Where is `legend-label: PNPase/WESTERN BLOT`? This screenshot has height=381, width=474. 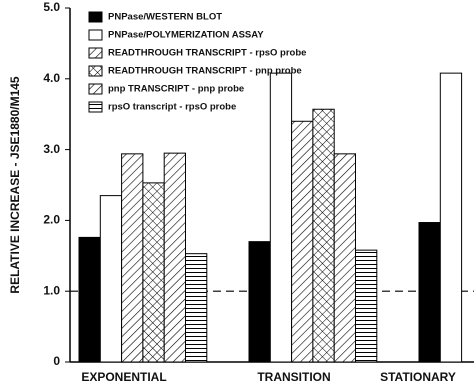 legend-label: PNPase/WESTERN BLOT is located at coordinates (165, 17).